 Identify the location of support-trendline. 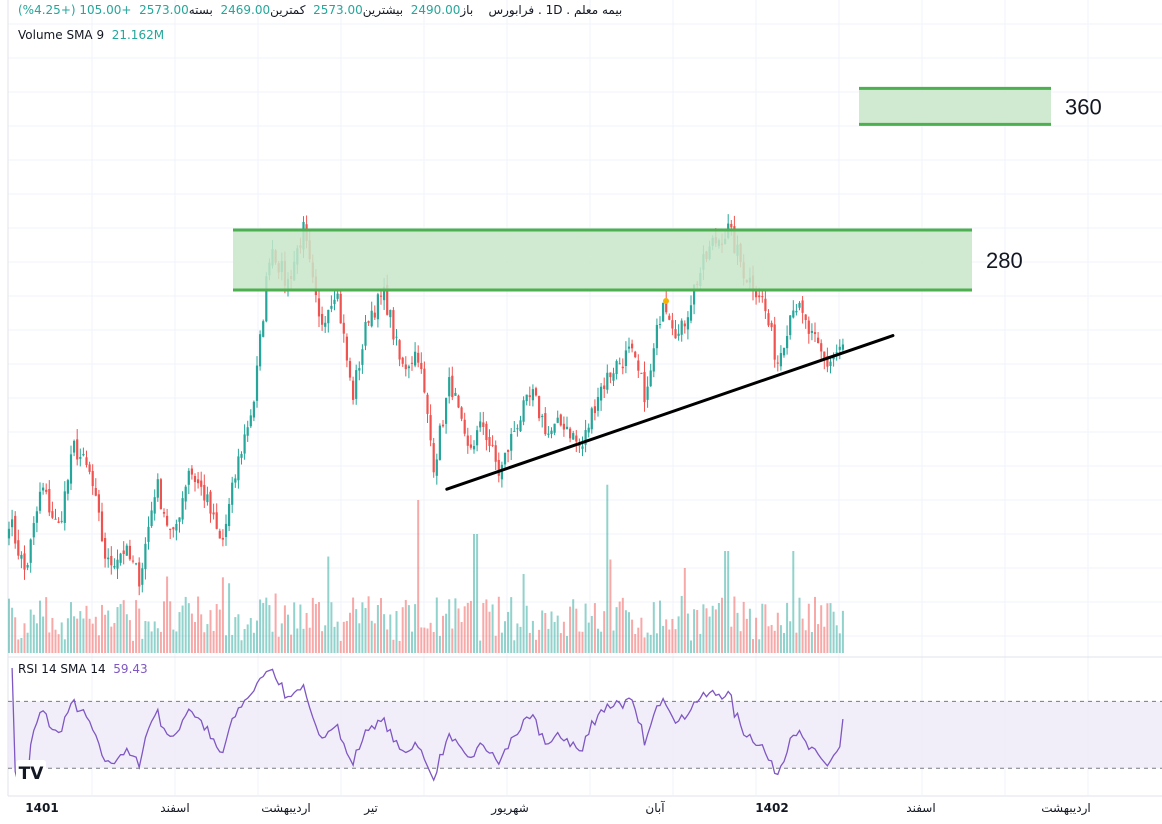
(670, 412).